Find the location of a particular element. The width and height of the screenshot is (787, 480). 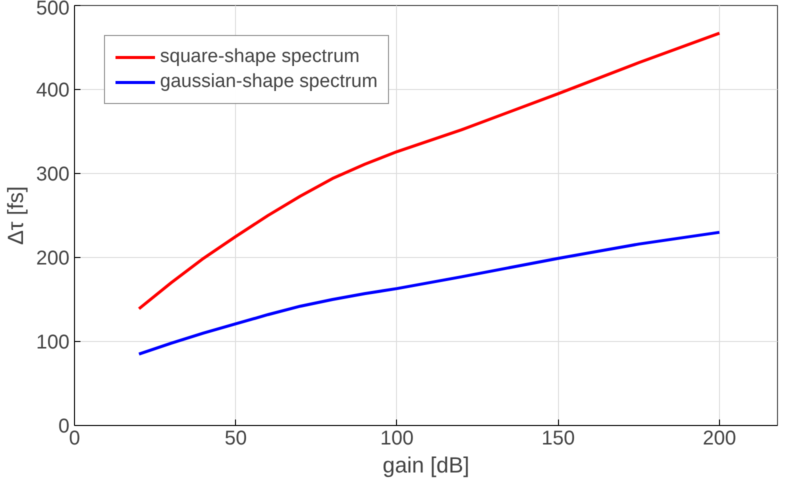

y-tick-label: 500 is located at coordinates (53, 10).